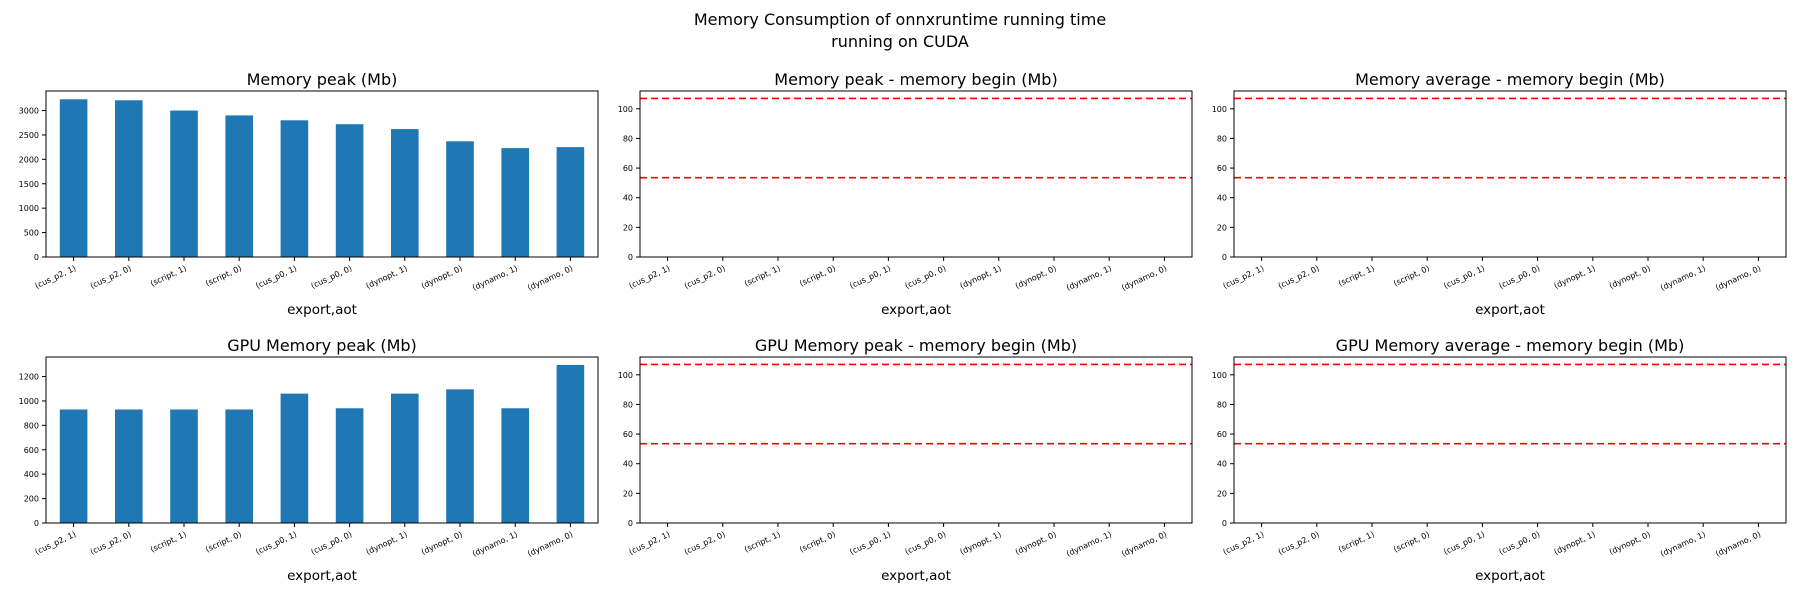 This screenshot has width=1800, height=600. I want to click on panel-title: Memory peak (Mb), so click(322, 79).